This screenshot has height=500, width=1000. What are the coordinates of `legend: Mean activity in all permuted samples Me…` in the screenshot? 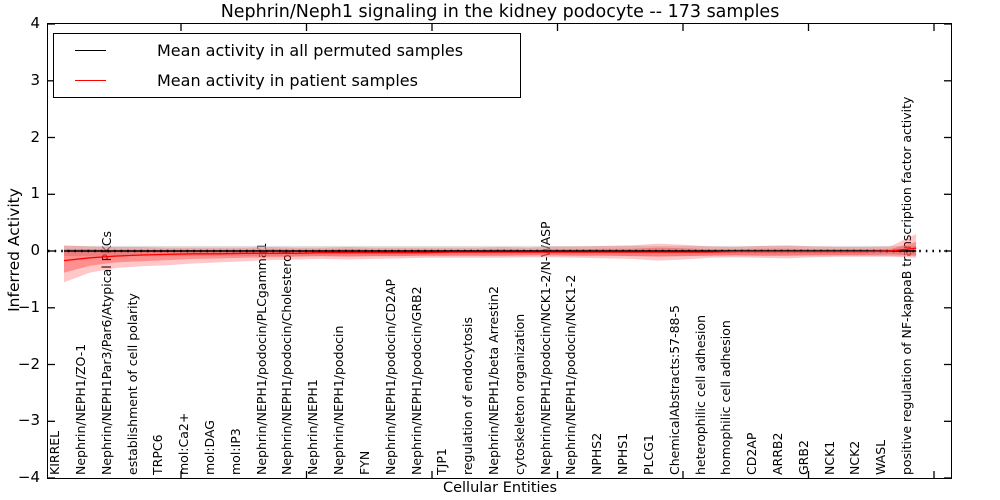 It's located at (287, 65).